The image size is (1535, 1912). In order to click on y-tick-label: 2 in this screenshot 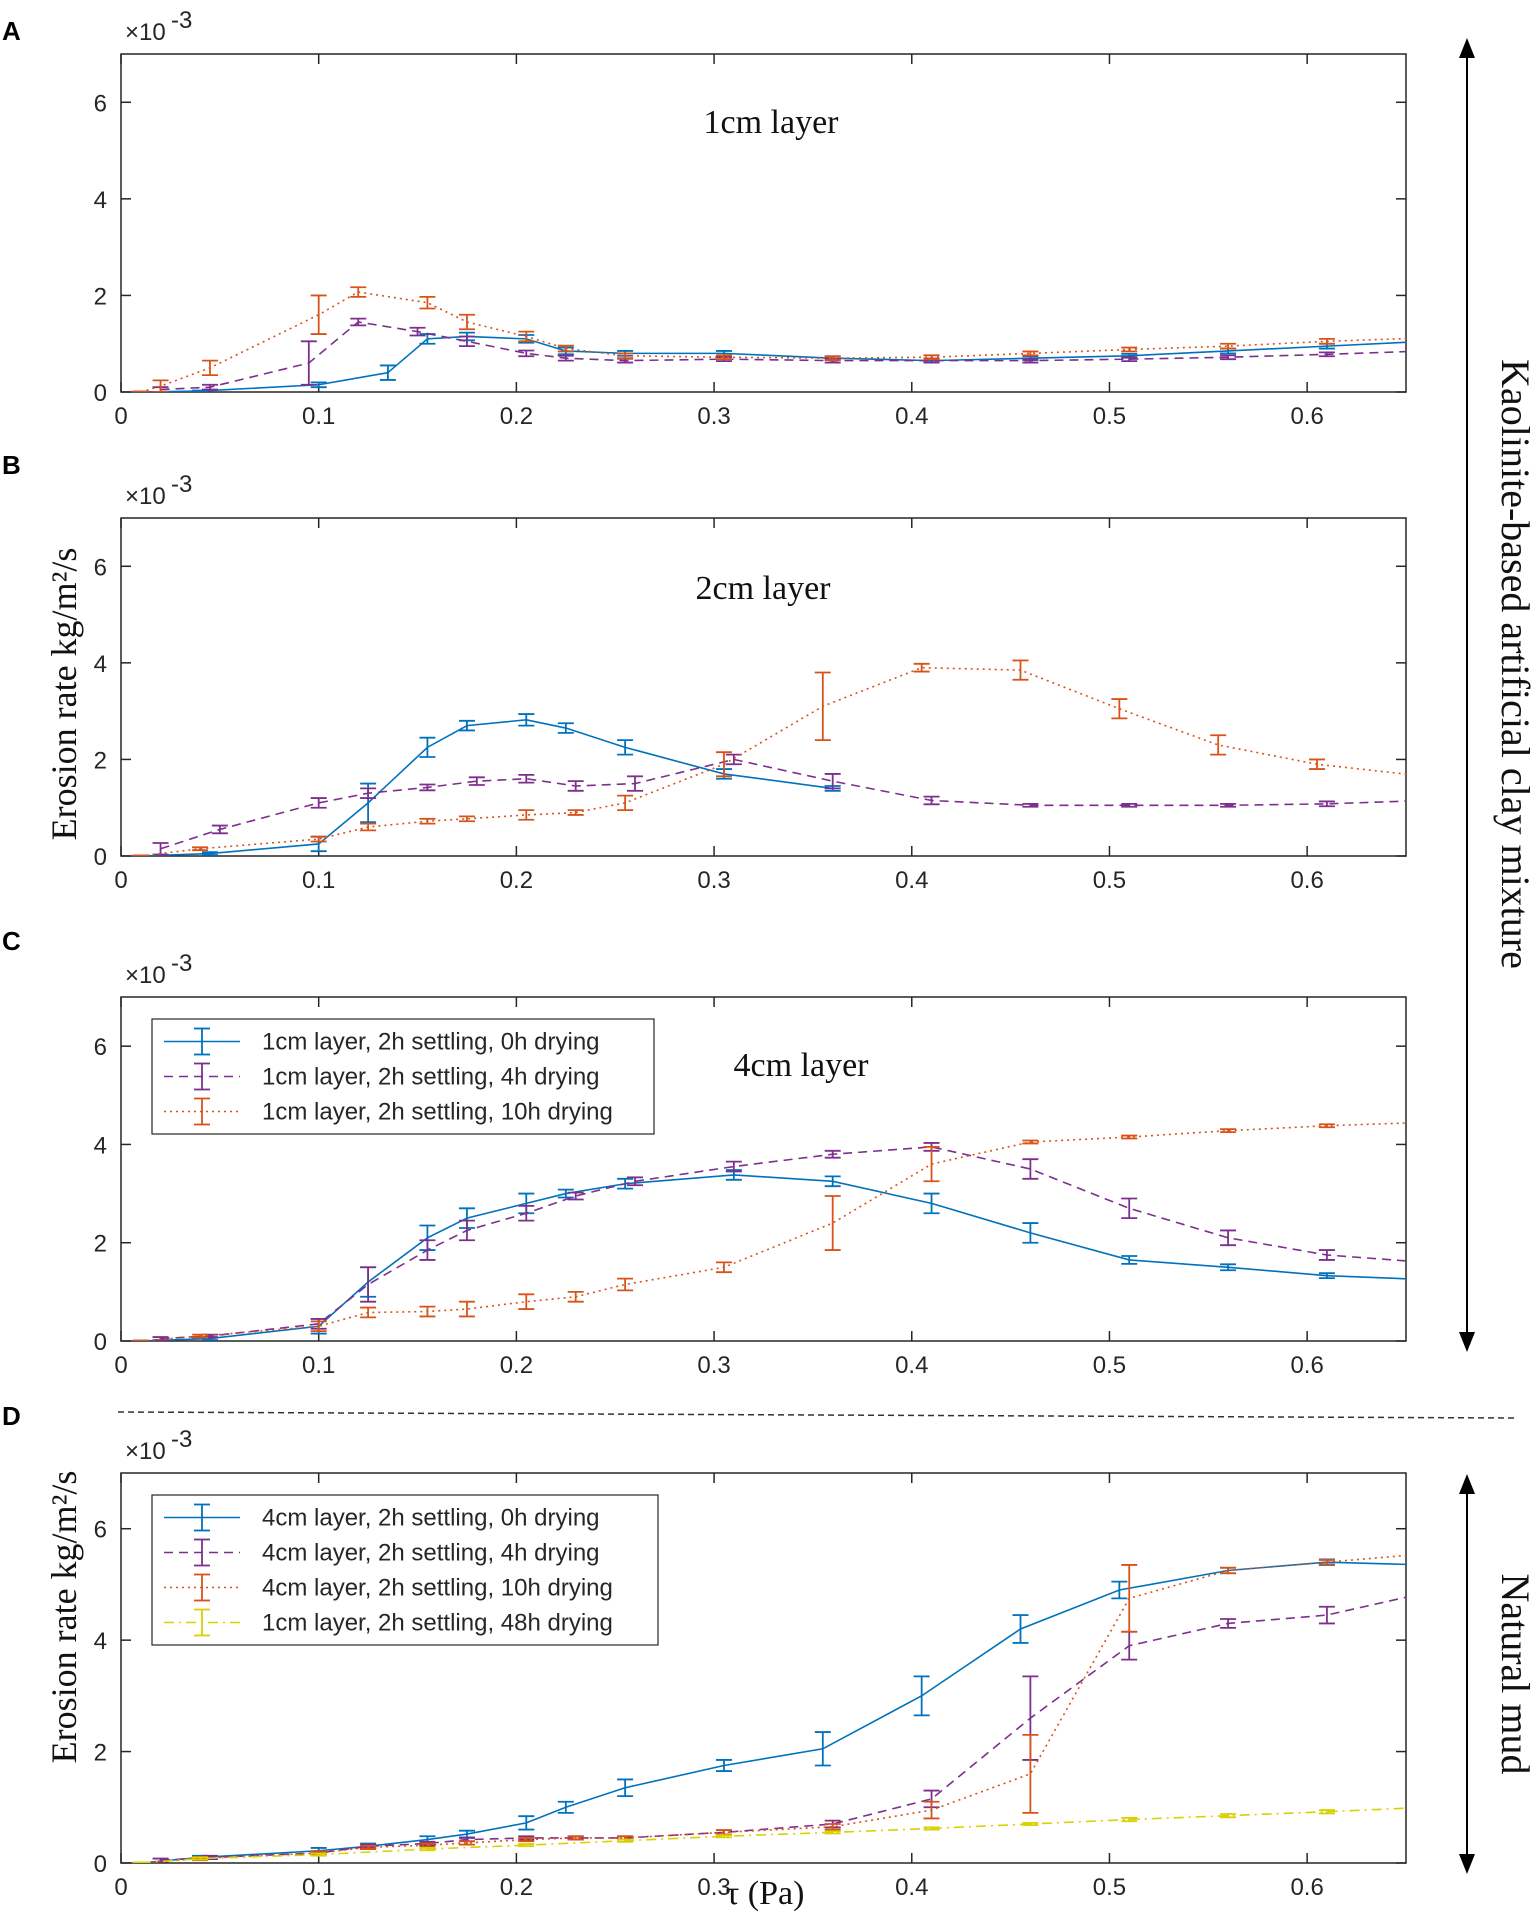, I will do `click(100, 296)`.